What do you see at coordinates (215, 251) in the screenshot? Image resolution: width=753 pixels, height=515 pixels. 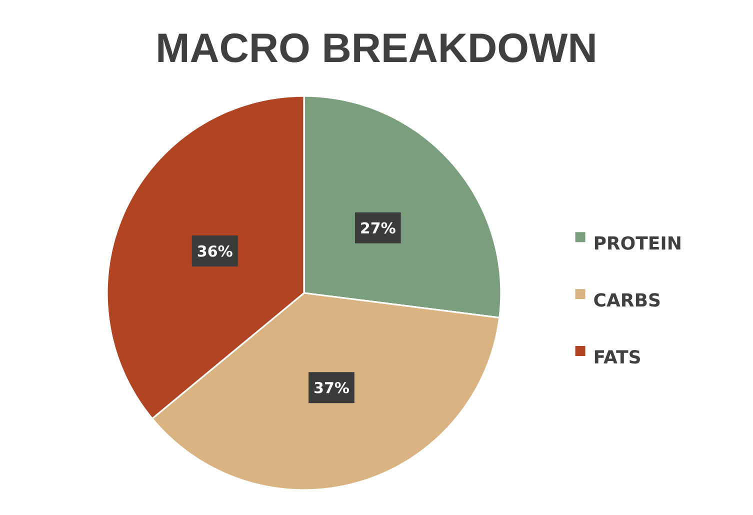 I see `data-label: 36%` at bounding box center [215, 251].